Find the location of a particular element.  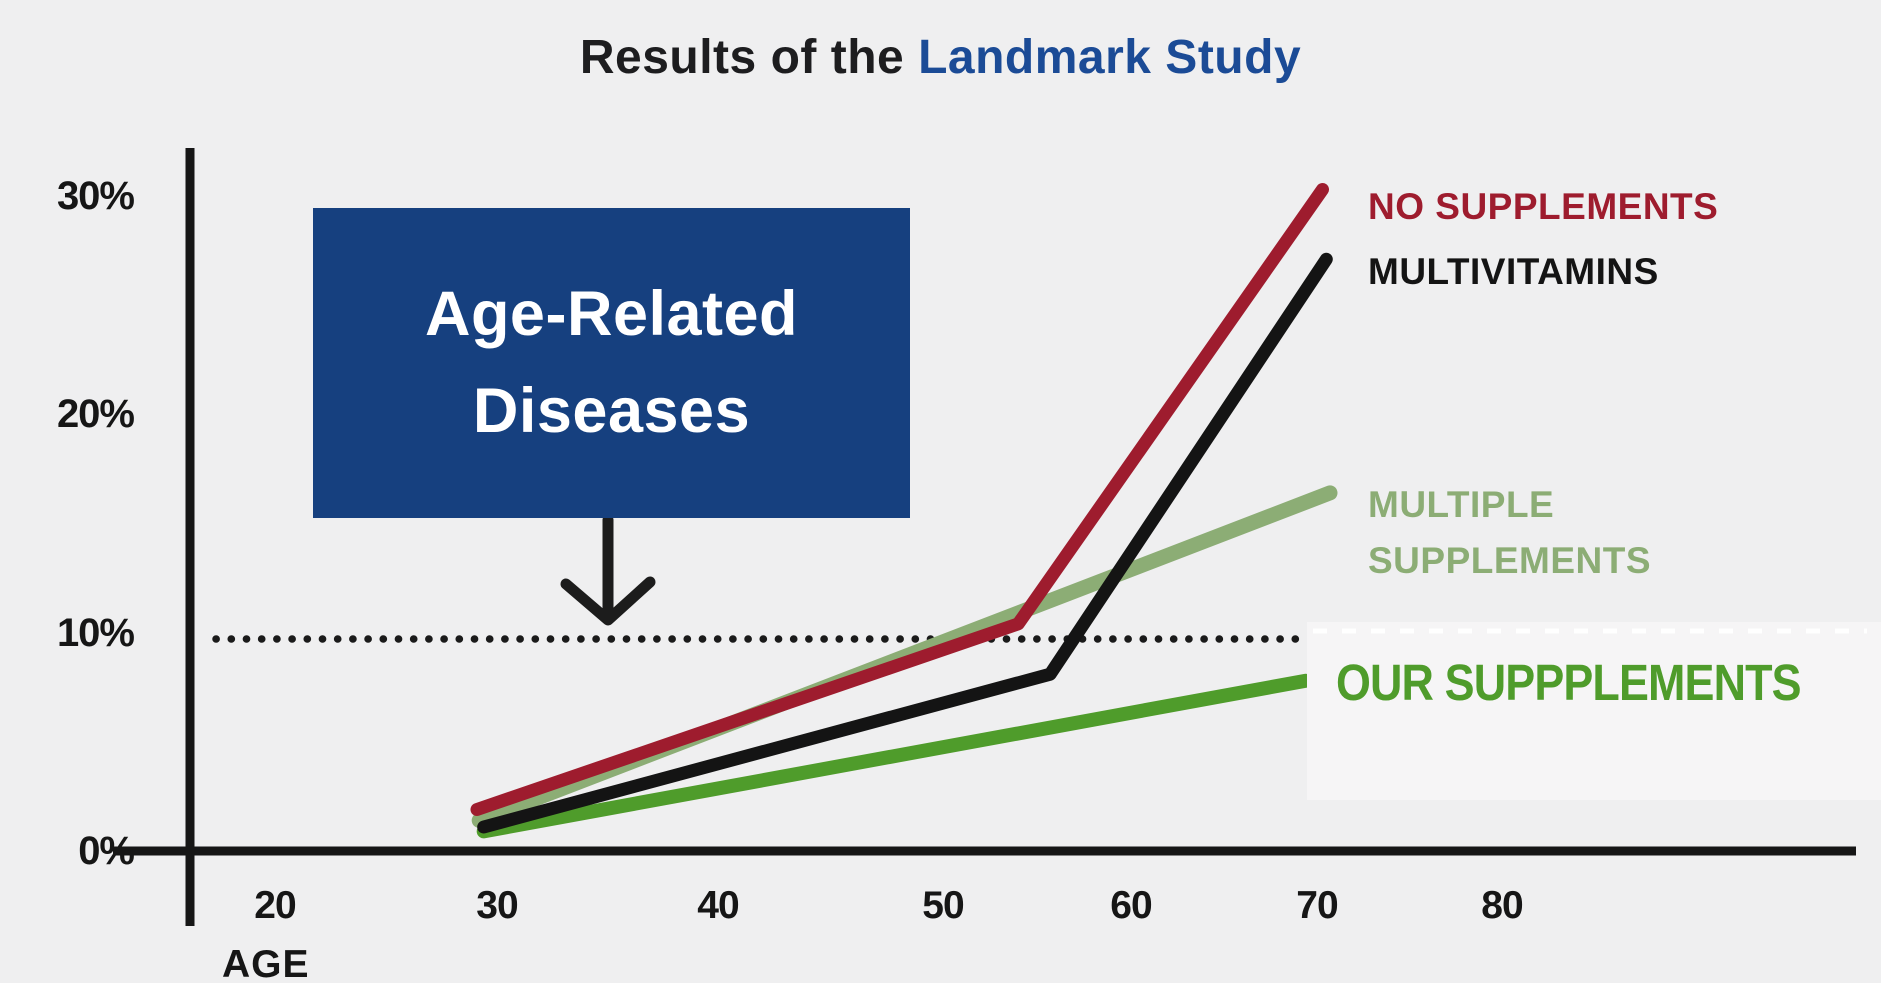

y-tick-label: 0% is located at coordinates (106, 851).